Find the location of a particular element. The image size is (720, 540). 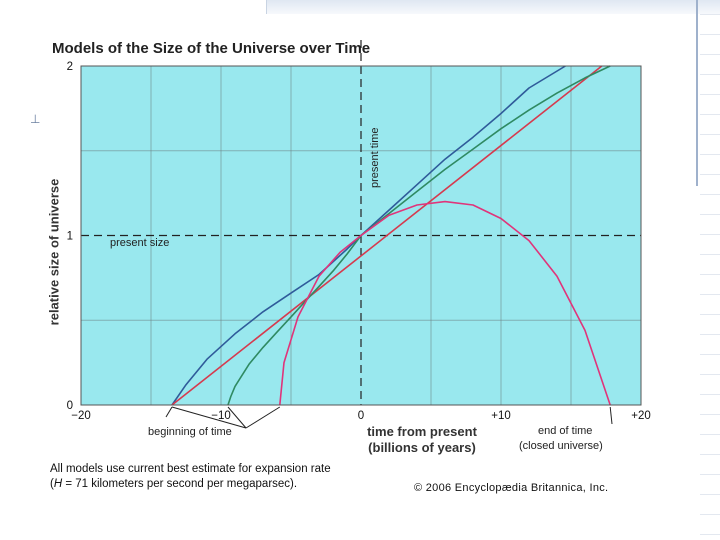

annotation-leaders is located at coordinates (389, 417).